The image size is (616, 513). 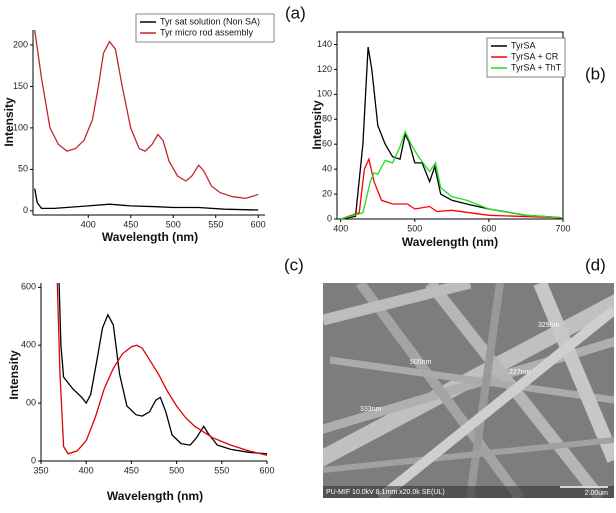 What do you see at coordinates (535, 56) in the screenshot?
I see `legend-label: TyrSA + CR` at bounding box center [535, 56].